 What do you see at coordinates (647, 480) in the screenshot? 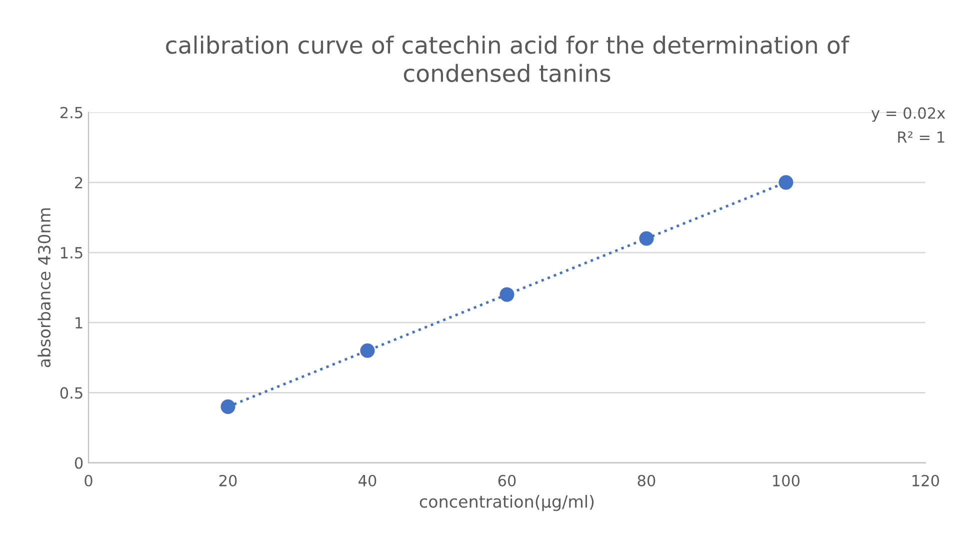
I see `x-tick-label: 80` at bounding box center [647, 480].